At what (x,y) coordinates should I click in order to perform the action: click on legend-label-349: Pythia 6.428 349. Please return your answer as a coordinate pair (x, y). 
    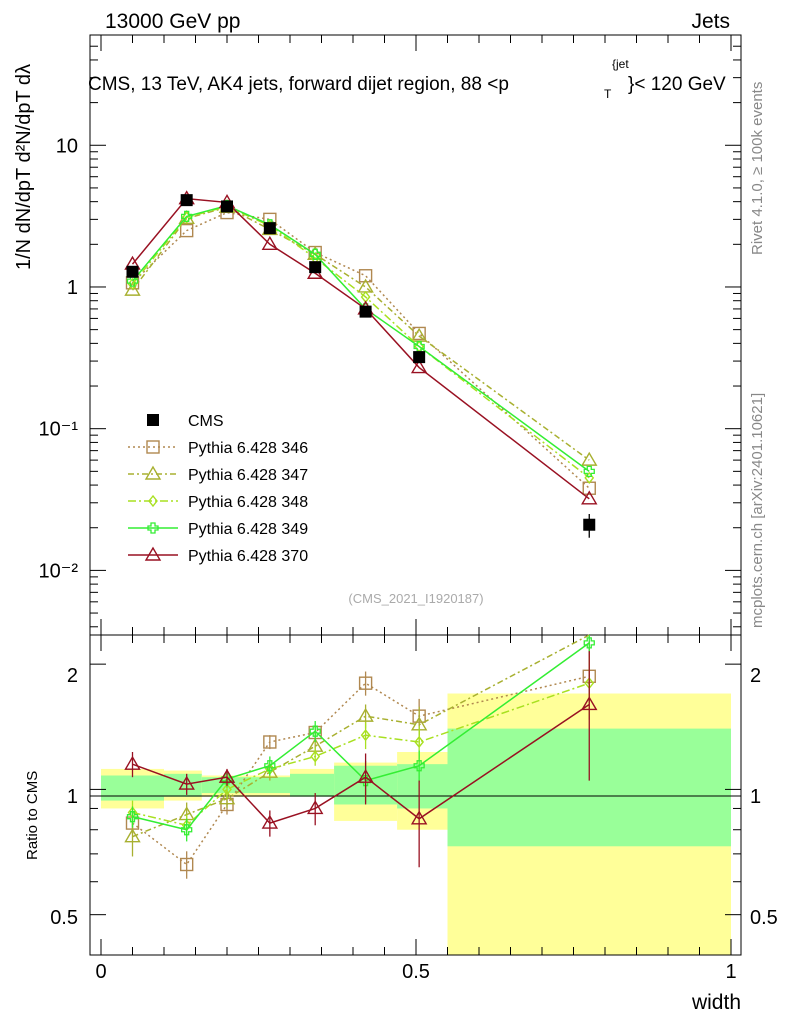
    Looking at the image, I should click on (248, 529).